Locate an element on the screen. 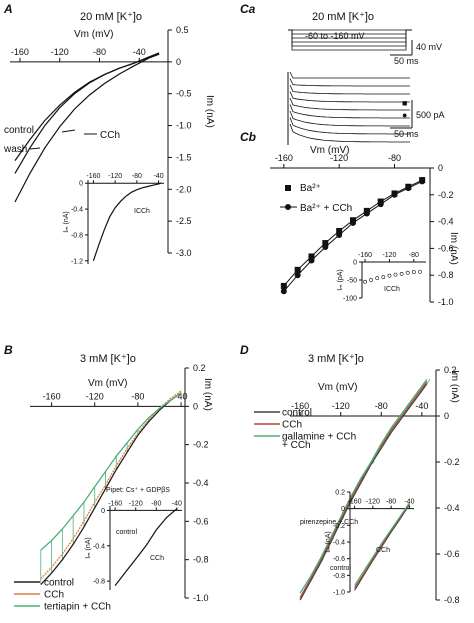  y-tick-label-a-5: -2.0 is located at coordinates (184, 189).